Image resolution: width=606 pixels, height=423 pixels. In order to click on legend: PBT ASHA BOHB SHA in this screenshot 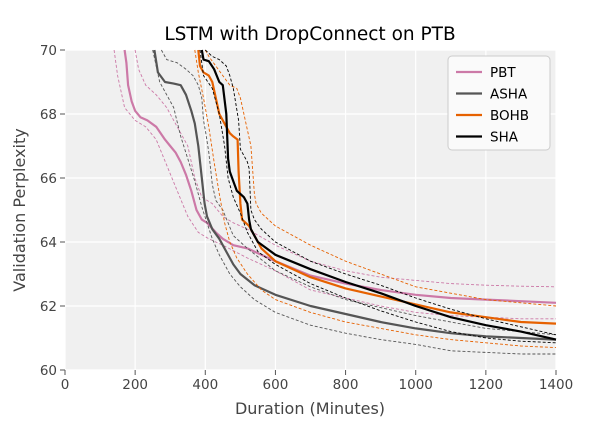, I will do `click(499, 103)`.